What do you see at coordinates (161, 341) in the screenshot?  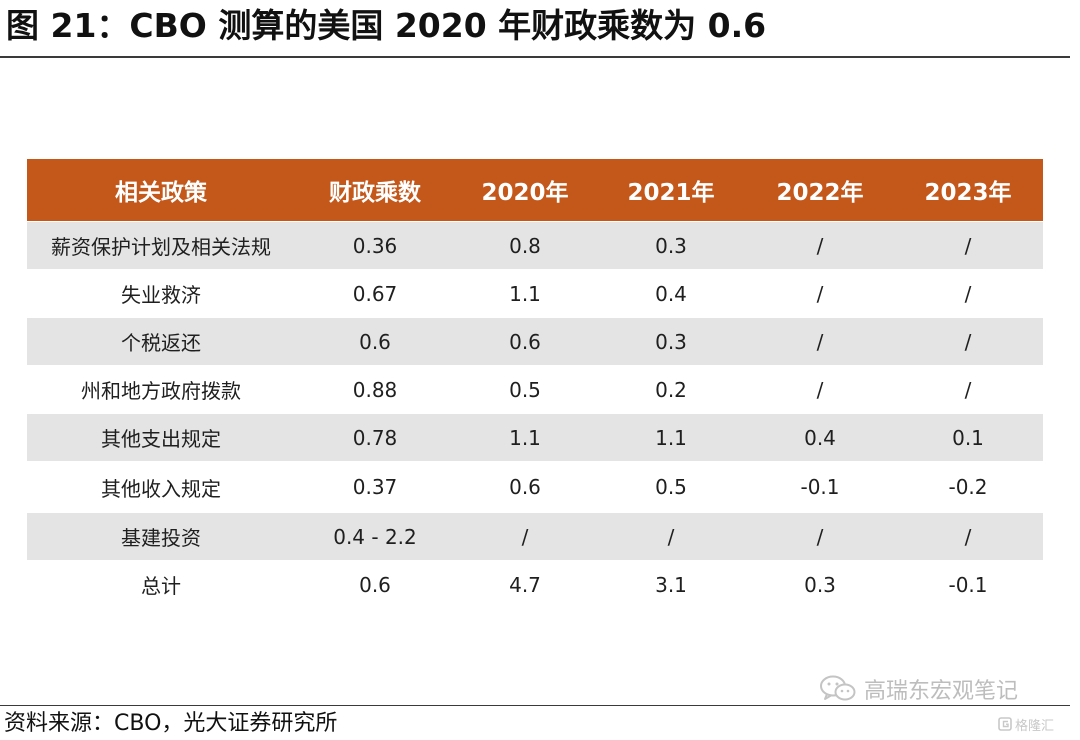 I see `cell-policy: 个税返还` at bounding box center [161, 341].